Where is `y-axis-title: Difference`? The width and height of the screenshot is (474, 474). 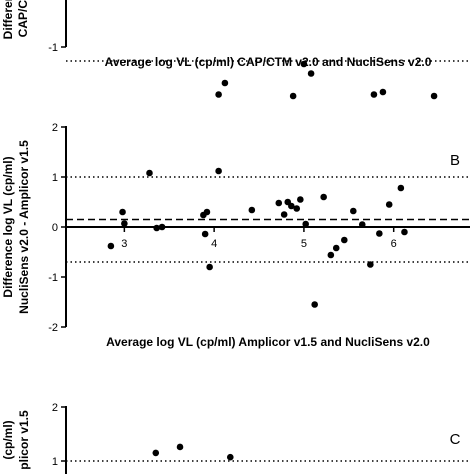
y-axis-title: Difference is located at coordinates (8, 19).